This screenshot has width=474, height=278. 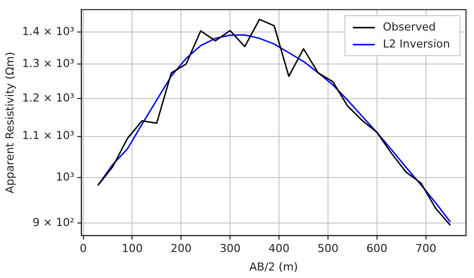 What do you see at coordinates (327, 249) in the screenshot?
I see `x-tick-label: 500` at bounding box center [327, 249].